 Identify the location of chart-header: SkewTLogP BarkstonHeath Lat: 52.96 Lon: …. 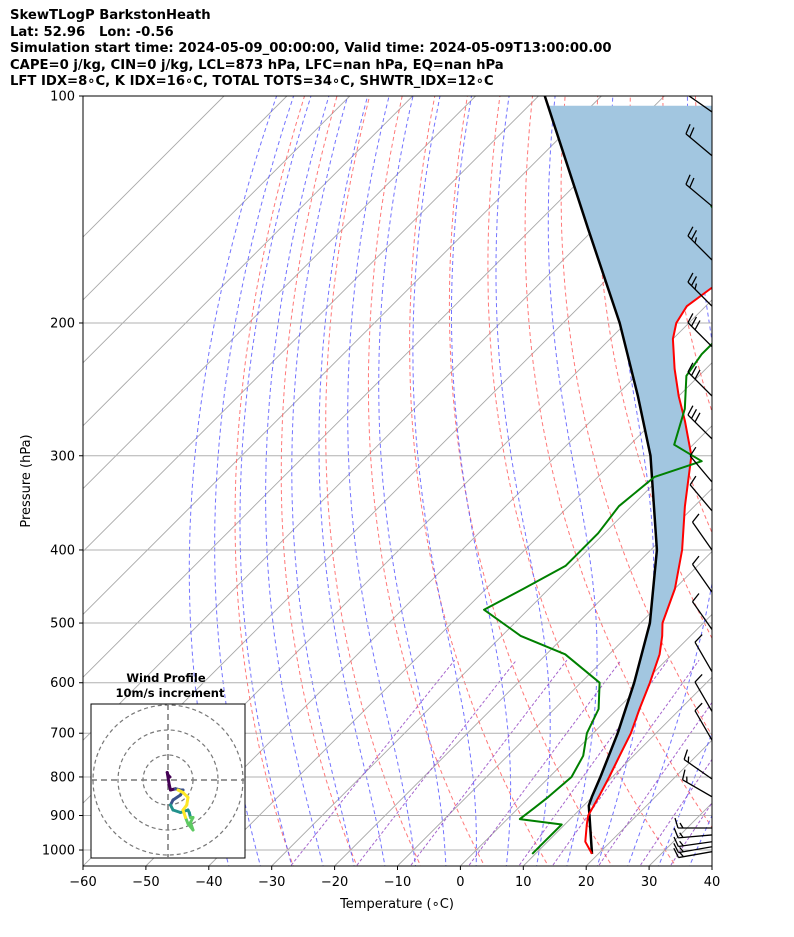
(311, 49).